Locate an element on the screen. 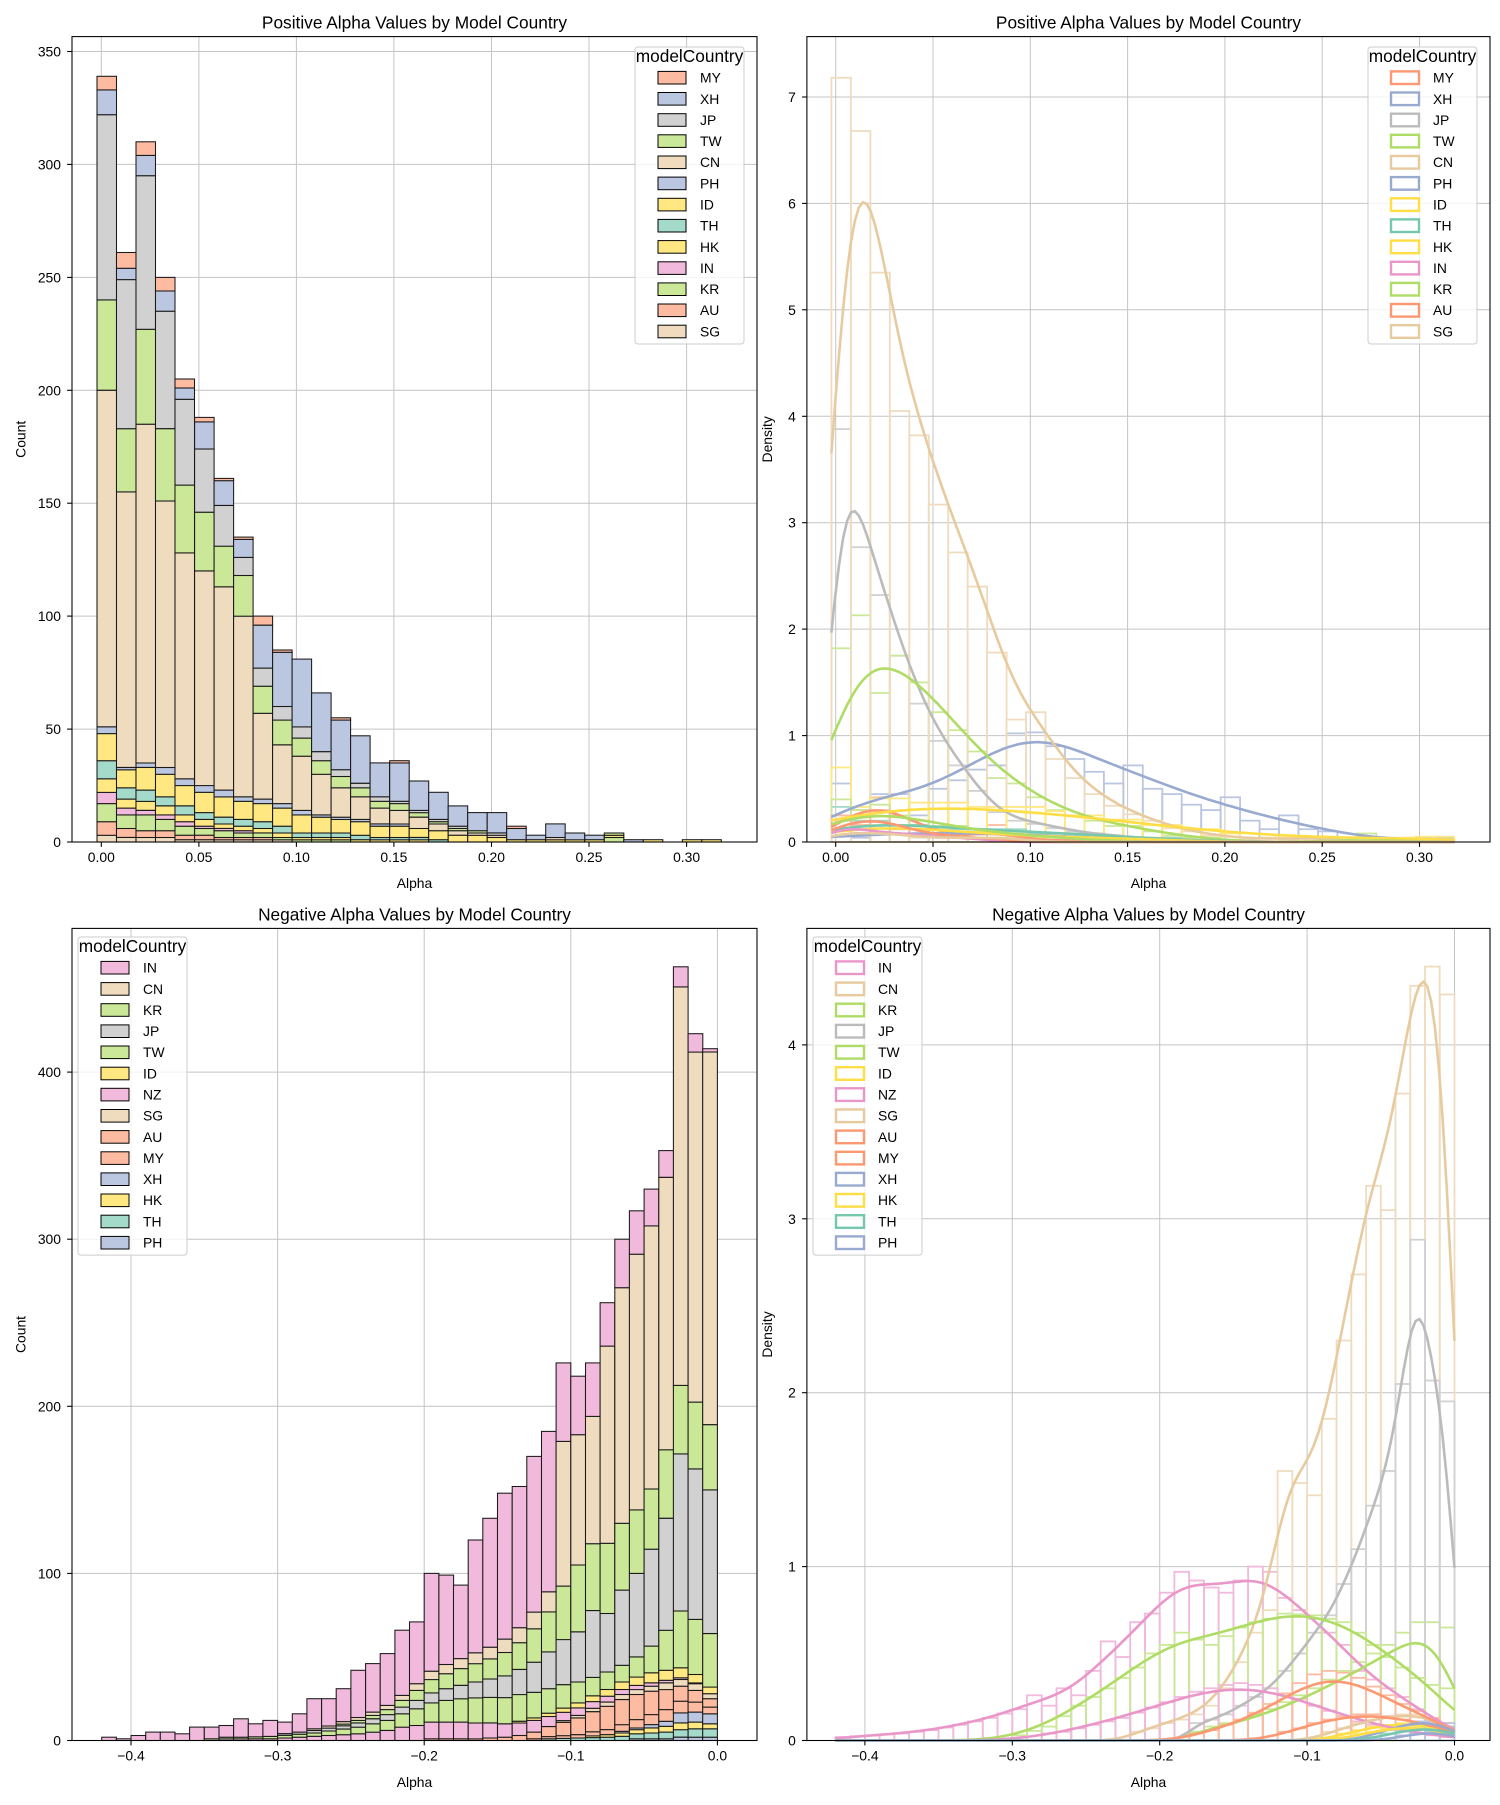  svg-text: 400 is located at coordinates (49, 1072).